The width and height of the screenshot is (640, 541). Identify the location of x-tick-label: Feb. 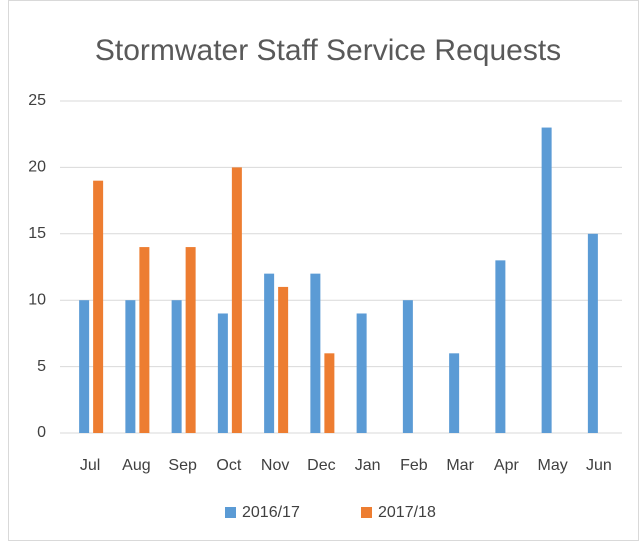
(414, 465).